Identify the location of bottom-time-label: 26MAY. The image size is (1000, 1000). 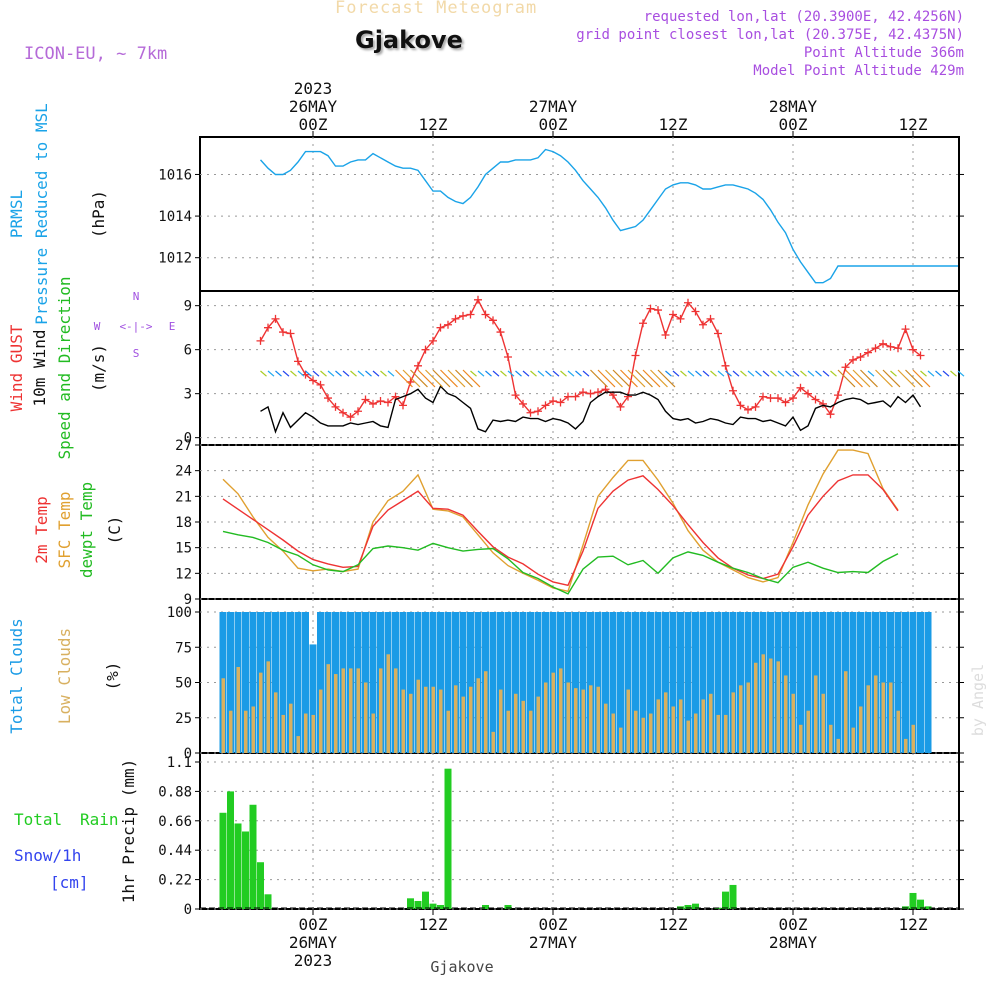
(313, 942).